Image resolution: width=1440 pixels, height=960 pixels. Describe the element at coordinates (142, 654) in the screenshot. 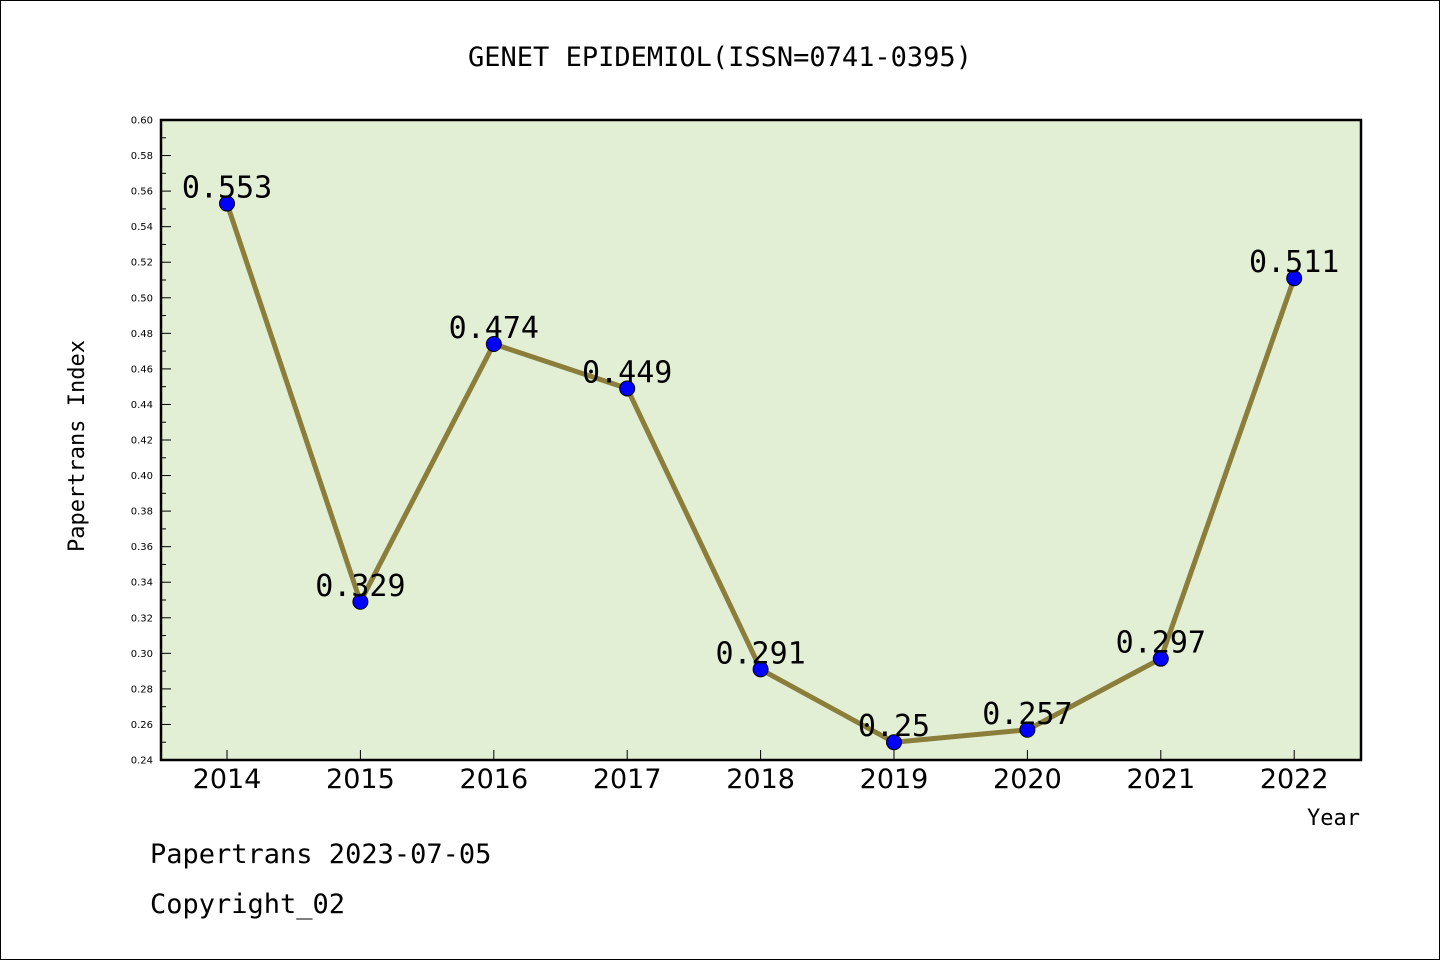

I see `y-tick-label: 0.30` at that location.